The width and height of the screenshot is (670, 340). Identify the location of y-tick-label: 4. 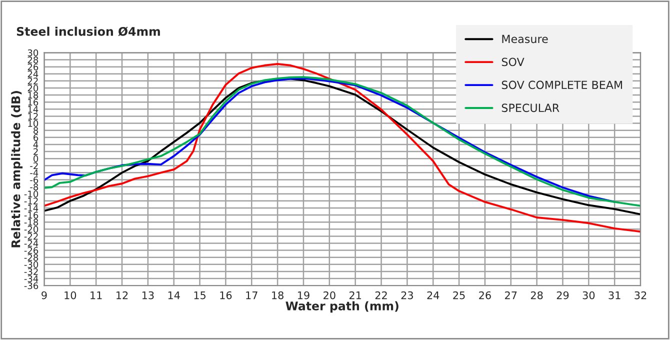
(35, 144).